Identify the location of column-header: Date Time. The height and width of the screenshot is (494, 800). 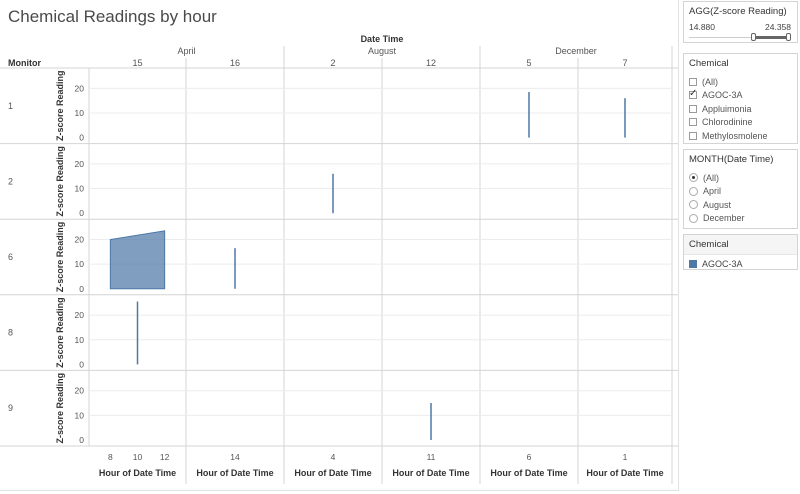
(382, 39).